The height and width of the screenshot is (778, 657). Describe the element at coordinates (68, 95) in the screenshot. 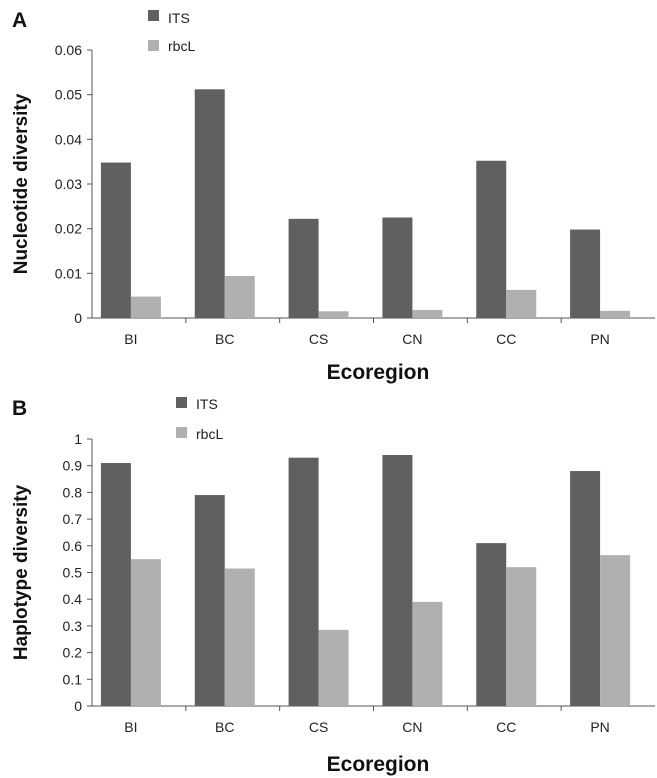

I see `y-tick-label: 0.05` at that location.